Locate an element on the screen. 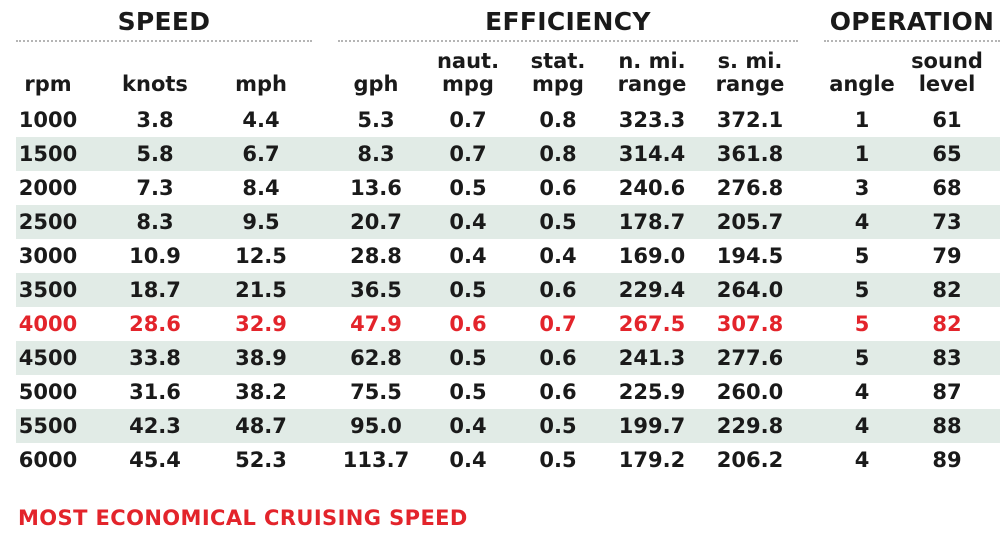  cell-n-mi-range: 169.0 is located at coordinates (652, 256).